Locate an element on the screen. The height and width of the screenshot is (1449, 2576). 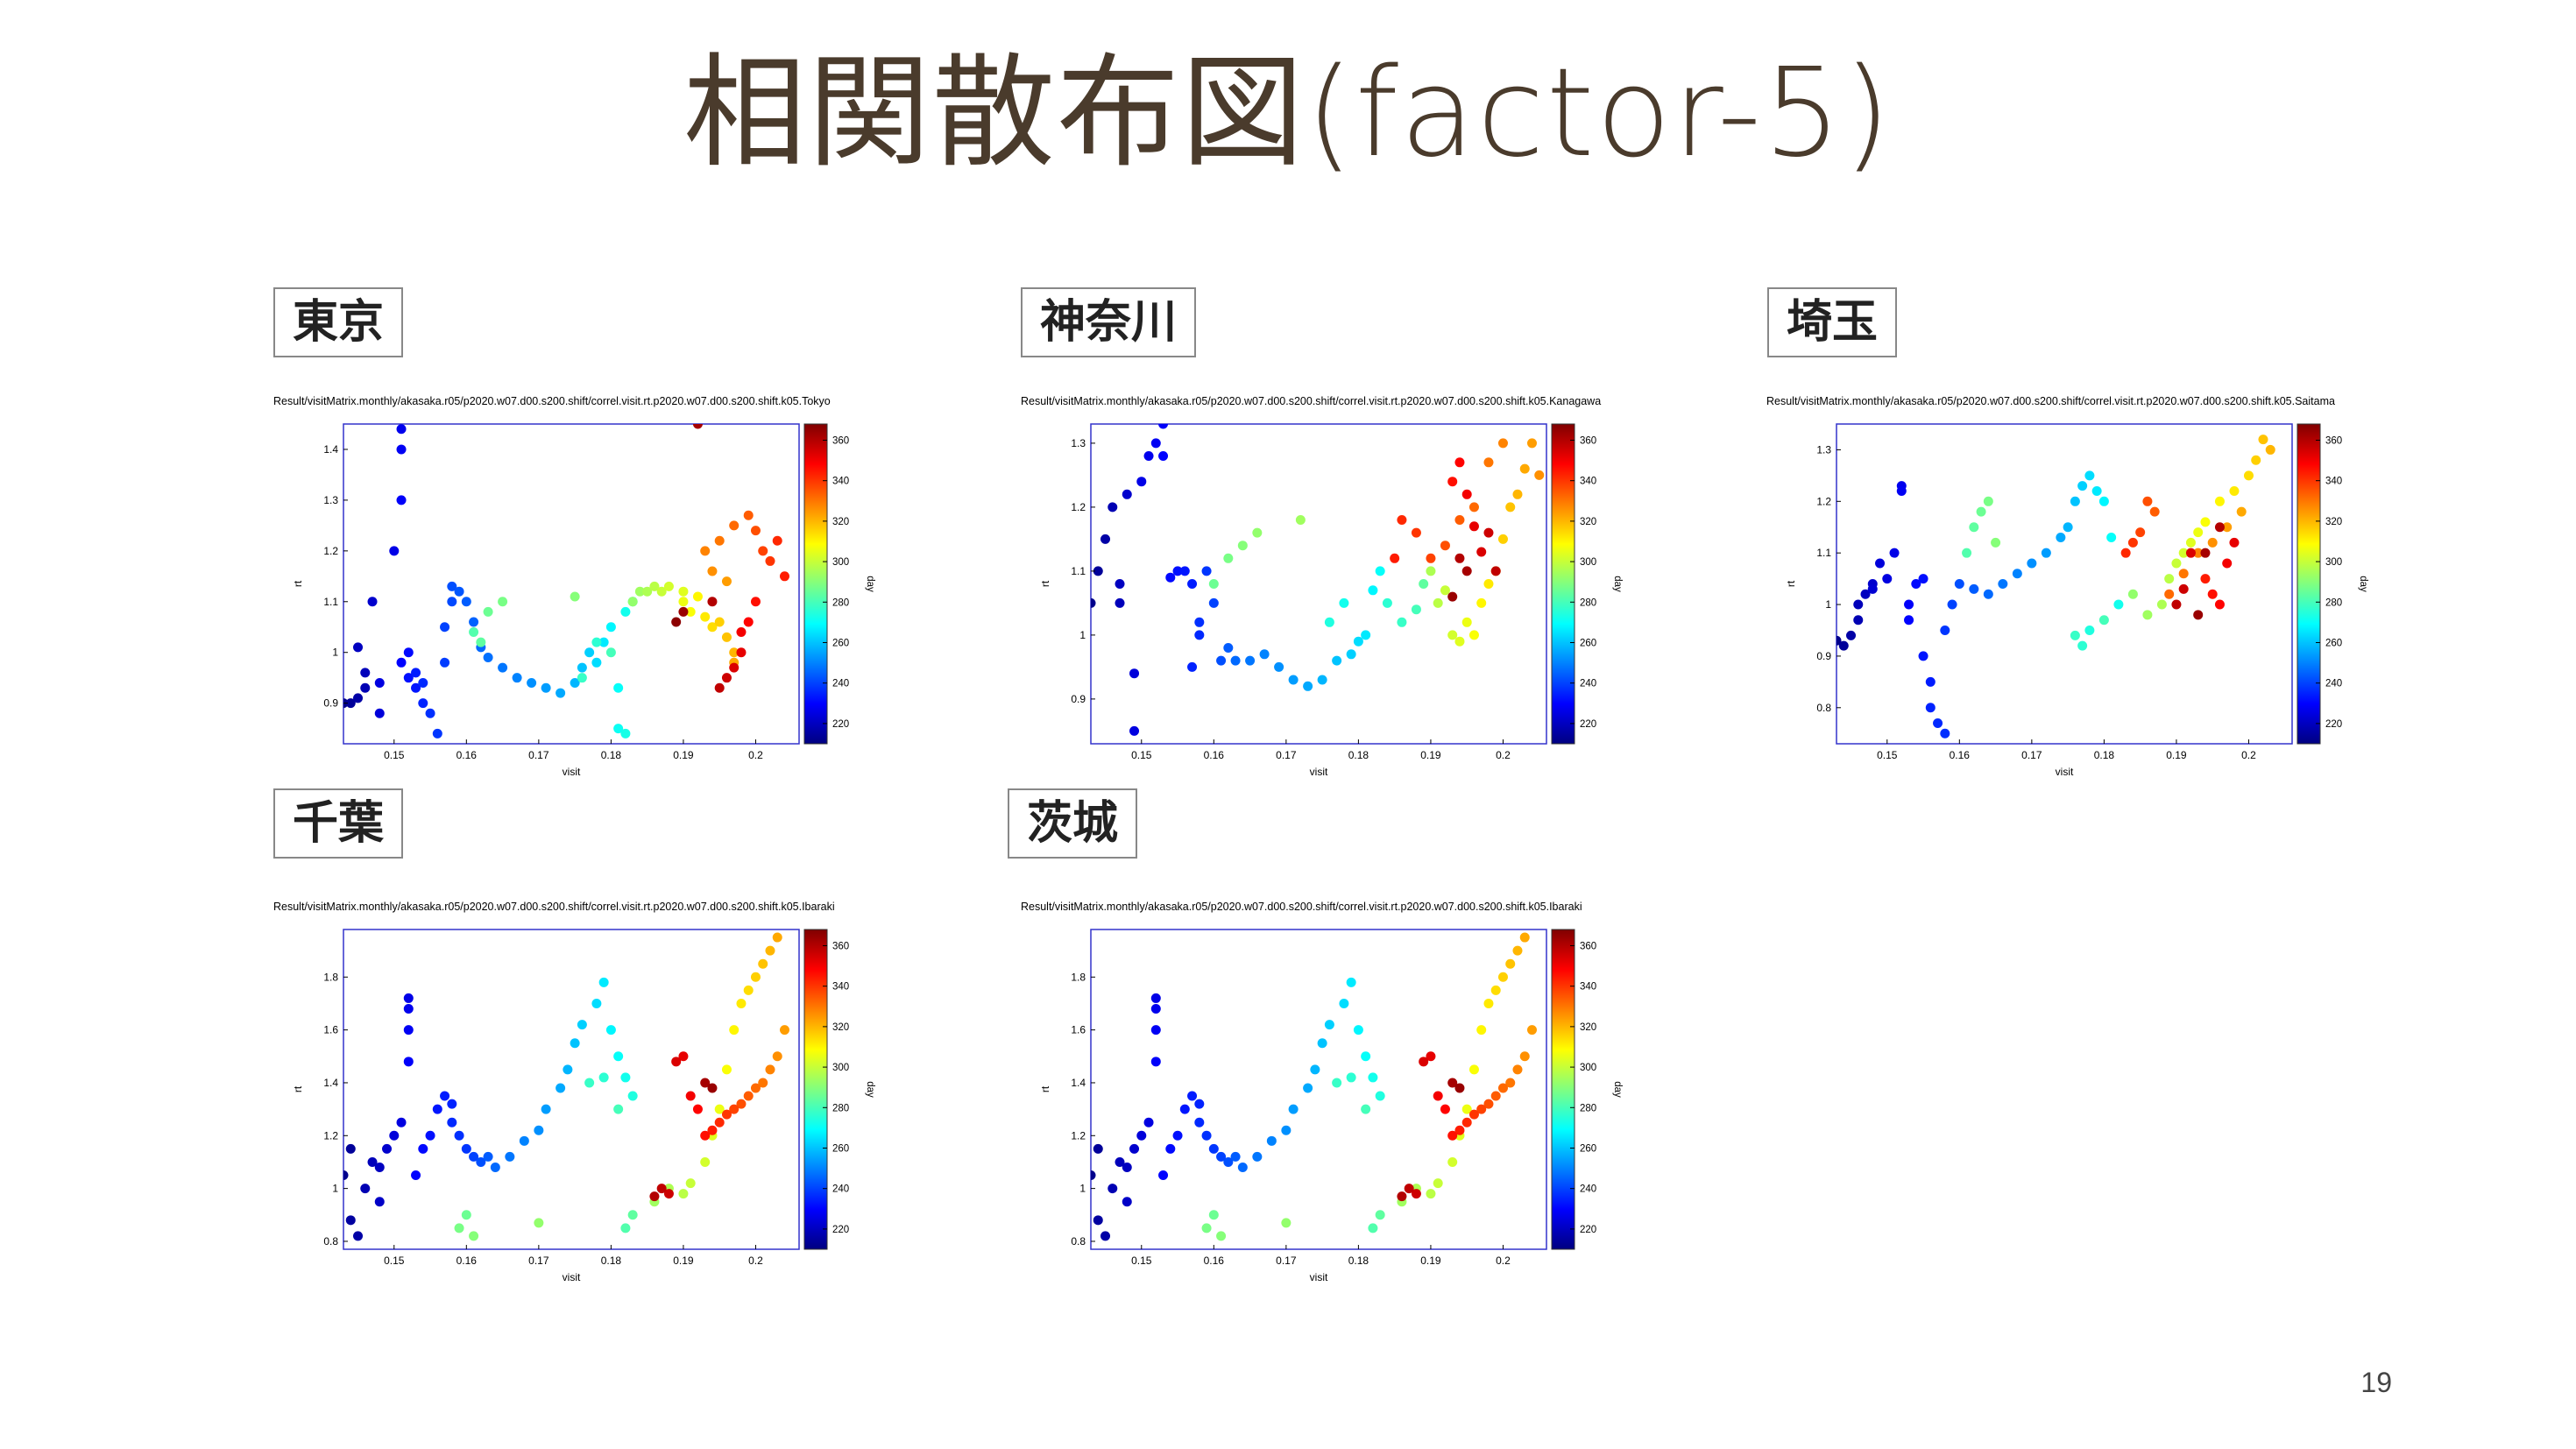
colorbar is located at coordinates (1563, 584).